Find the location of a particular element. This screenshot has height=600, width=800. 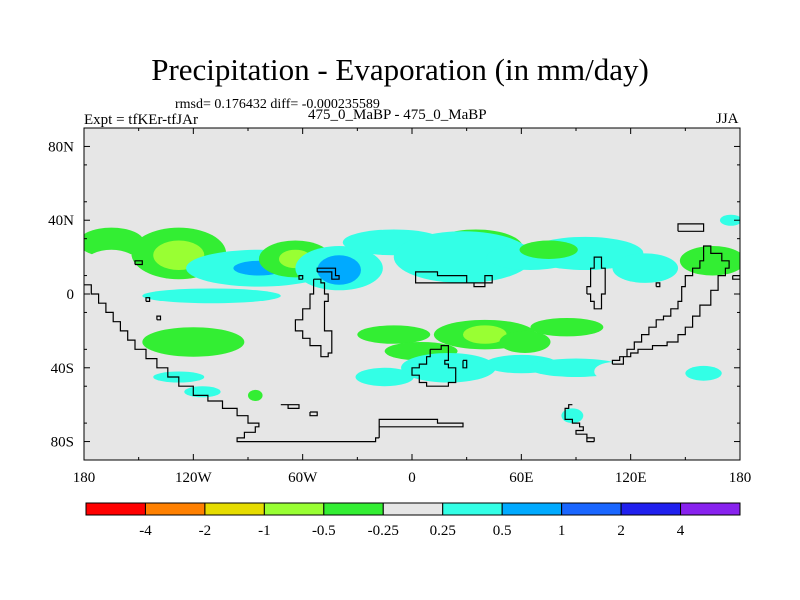

period-label: 475_0_MaBP - 475_0_MaBP is located at coordinates (397, 115).